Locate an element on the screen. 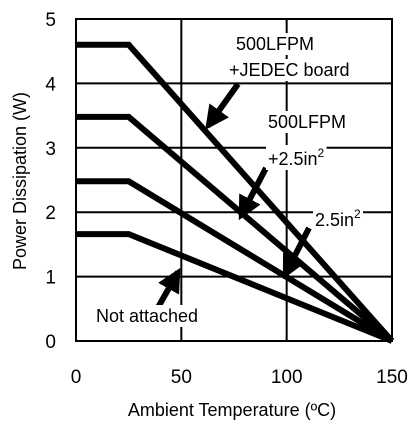  y-tick-labels: 0 1 2 3 4 5 is located at coordinates (50, 181).